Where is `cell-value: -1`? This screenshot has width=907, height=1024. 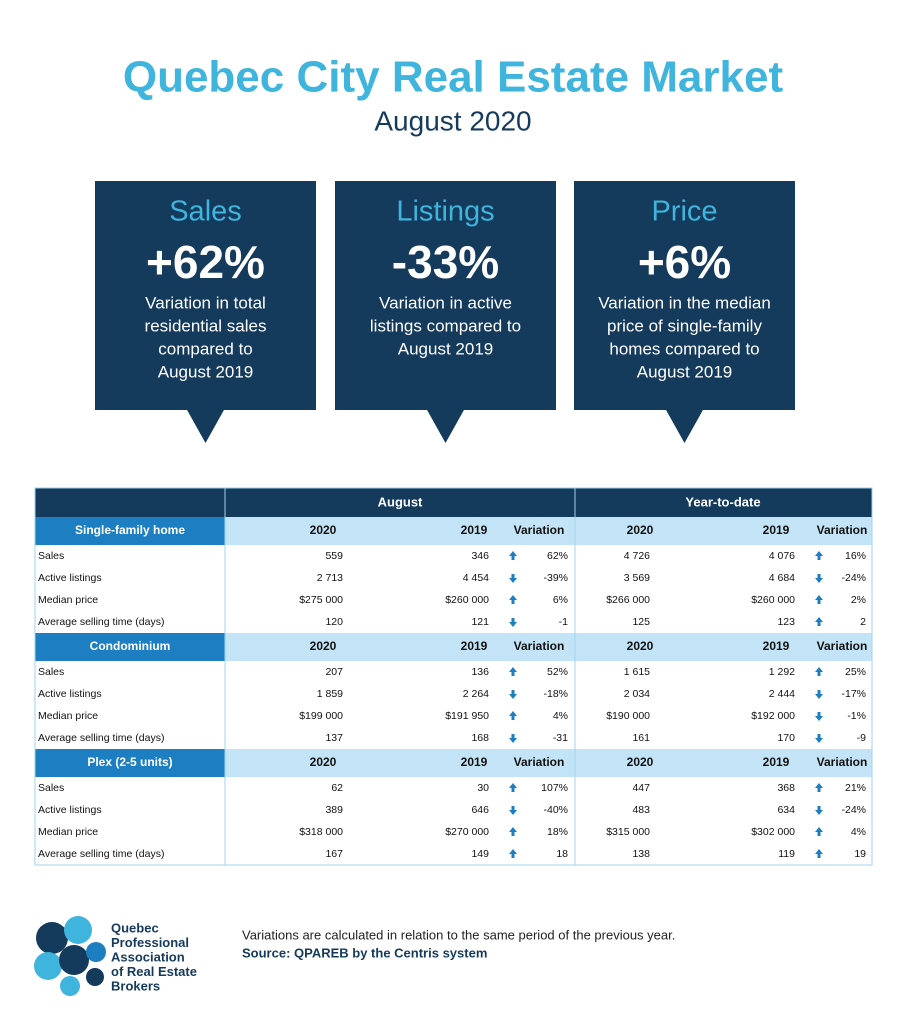
cell-value: -1 is located at coordinates (563, 622).